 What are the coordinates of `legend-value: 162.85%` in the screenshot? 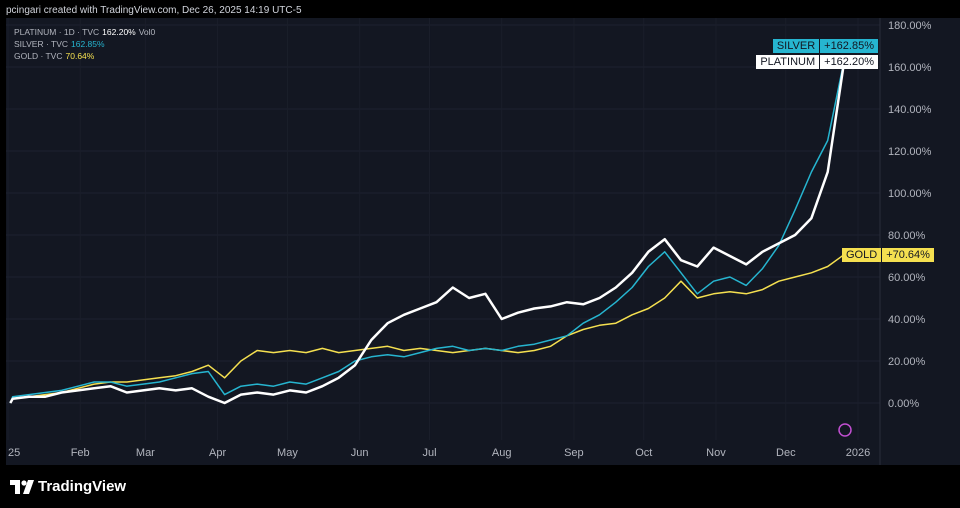 It's located at (88, 44).